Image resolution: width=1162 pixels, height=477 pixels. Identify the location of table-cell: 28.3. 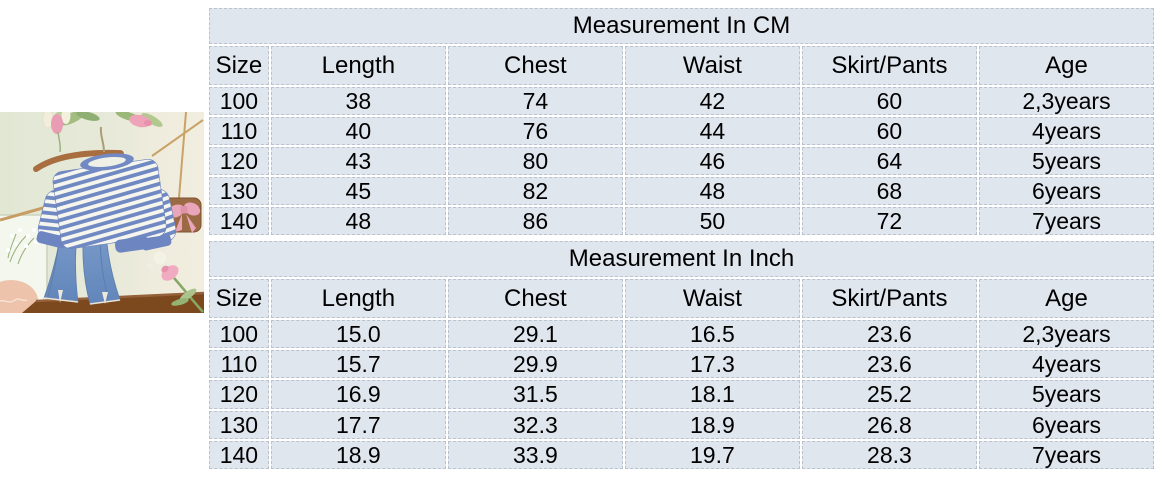
(889, 454).